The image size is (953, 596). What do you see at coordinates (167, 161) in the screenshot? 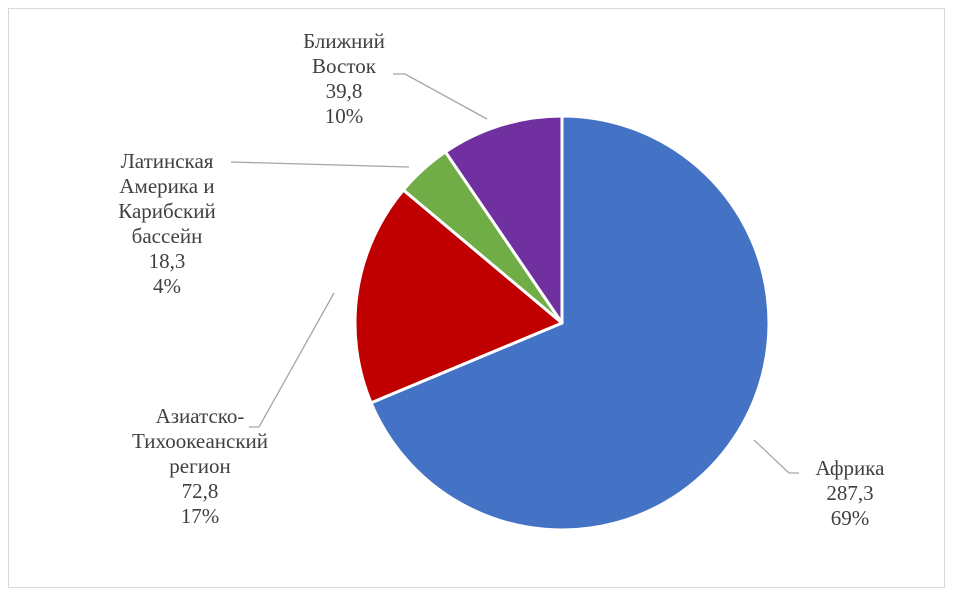
I see `slice-name-latin-america-line1: Латинская` at bounding box center [167, 161].